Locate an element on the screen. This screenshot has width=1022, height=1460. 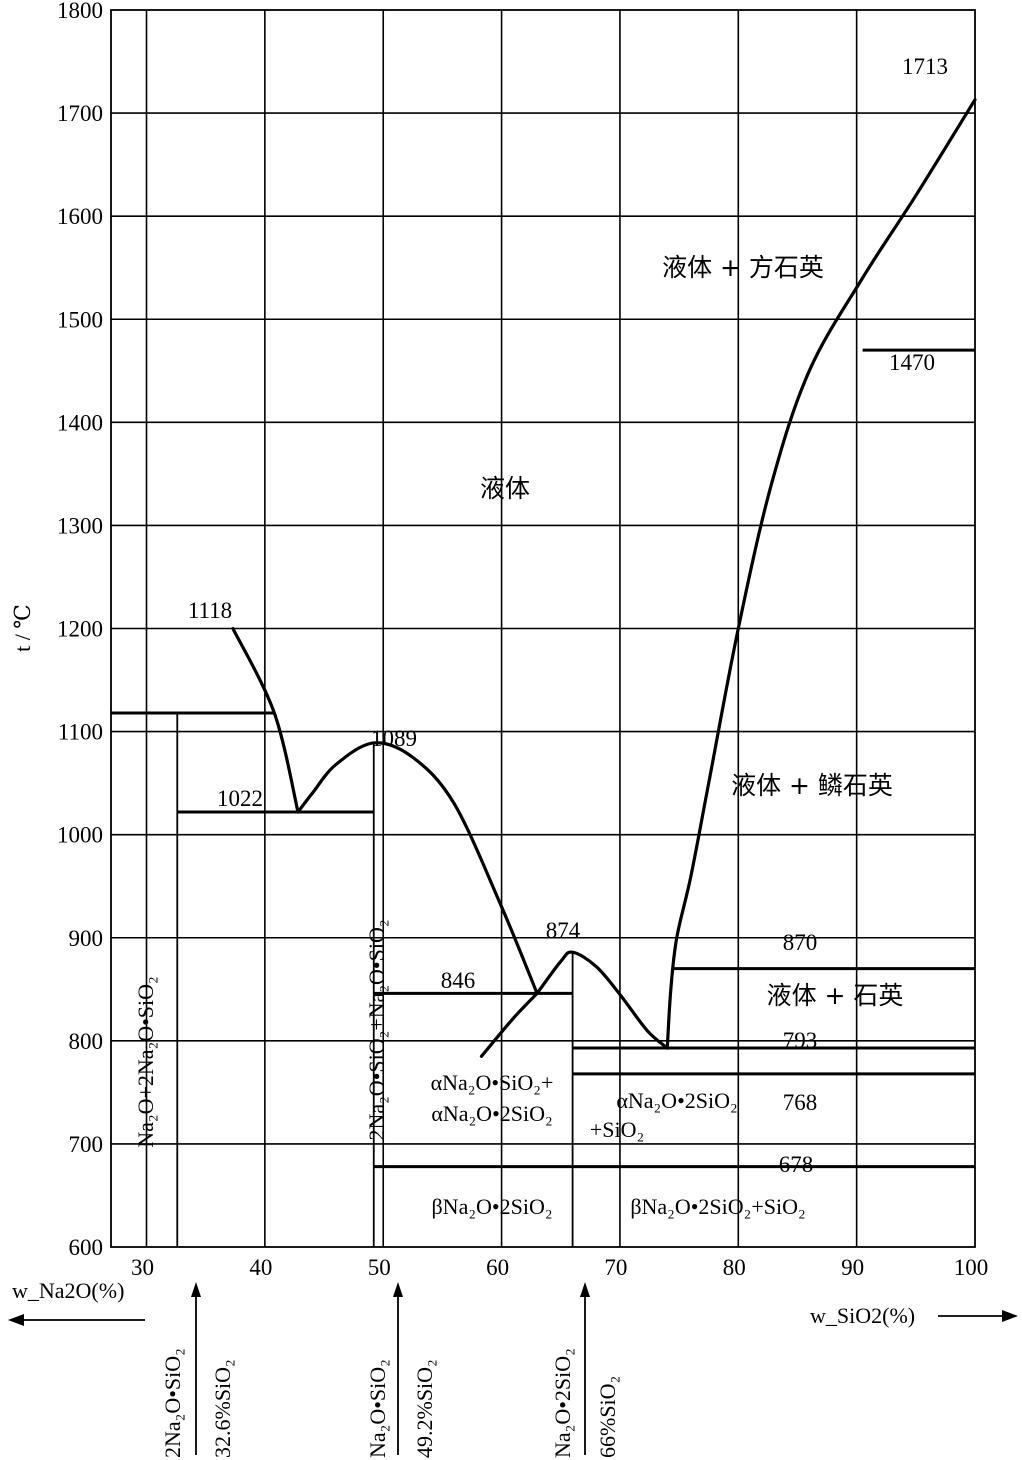
x-tick-label: 100 is located at coordinates (971, 1267).